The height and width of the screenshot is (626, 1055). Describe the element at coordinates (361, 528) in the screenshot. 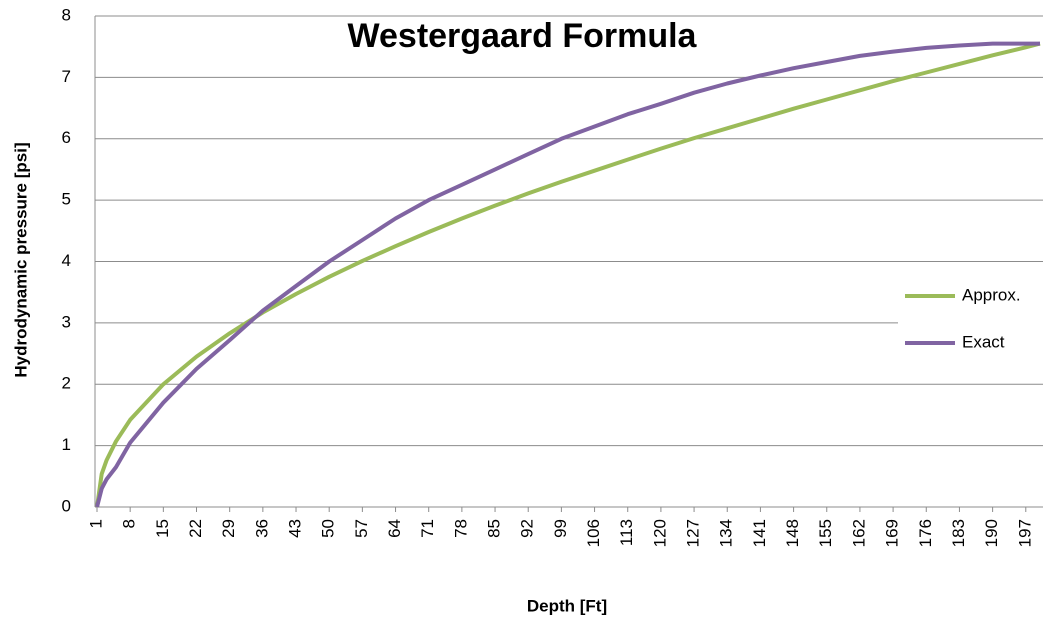

I see `x-tick-label: 57` at that location.